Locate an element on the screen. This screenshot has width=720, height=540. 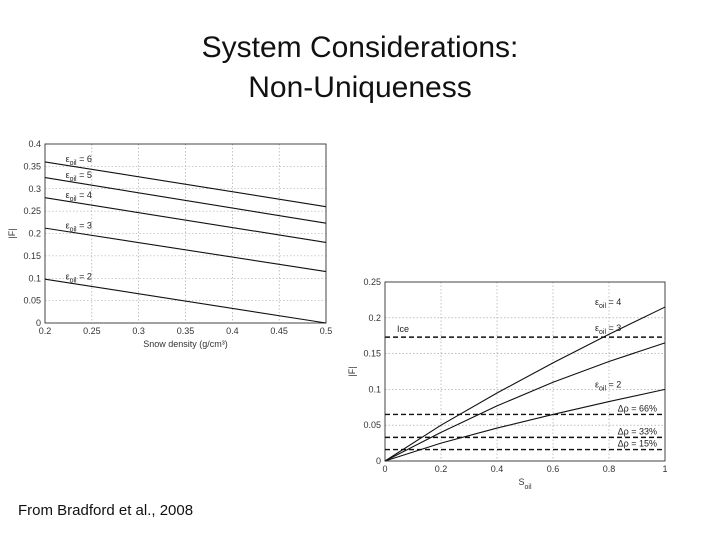
x-tick-label: 0 is located at coordinates (384, 469).